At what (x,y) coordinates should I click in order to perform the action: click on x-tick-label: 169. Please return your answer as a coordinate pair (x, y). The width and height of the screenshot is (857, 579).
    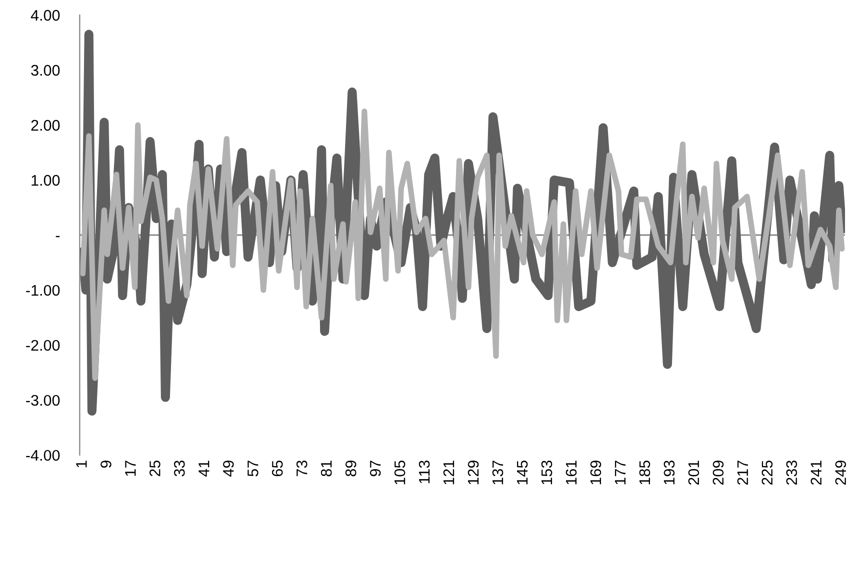
    Looking at the image, I should click on (596, 472).